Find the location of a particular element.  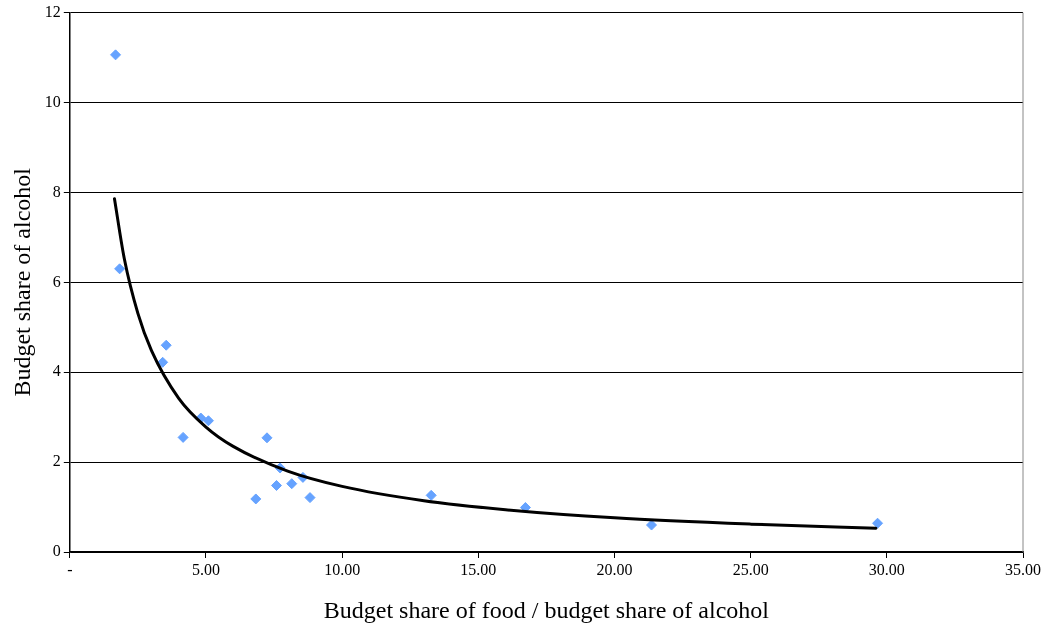

x-tick-label: 15.00 is located at coordinates (478, 569).